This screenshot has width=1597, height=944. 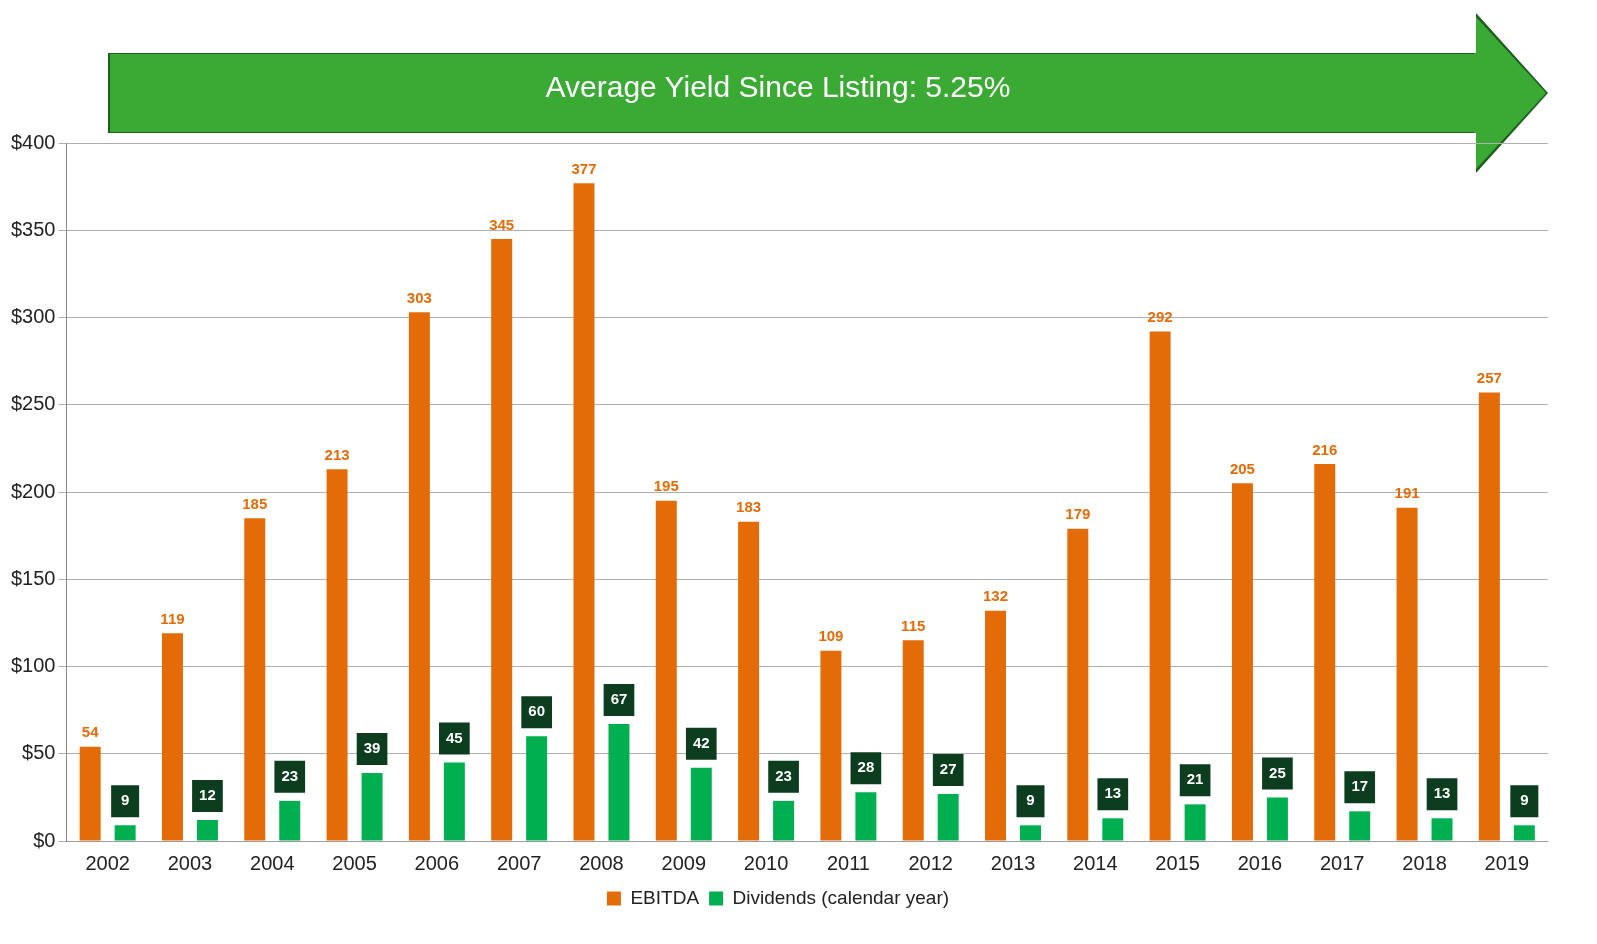 What do you see at coordinates (372, 748) in the screenshot?
I see `data-label: 39` at bounding box center [372, 748].